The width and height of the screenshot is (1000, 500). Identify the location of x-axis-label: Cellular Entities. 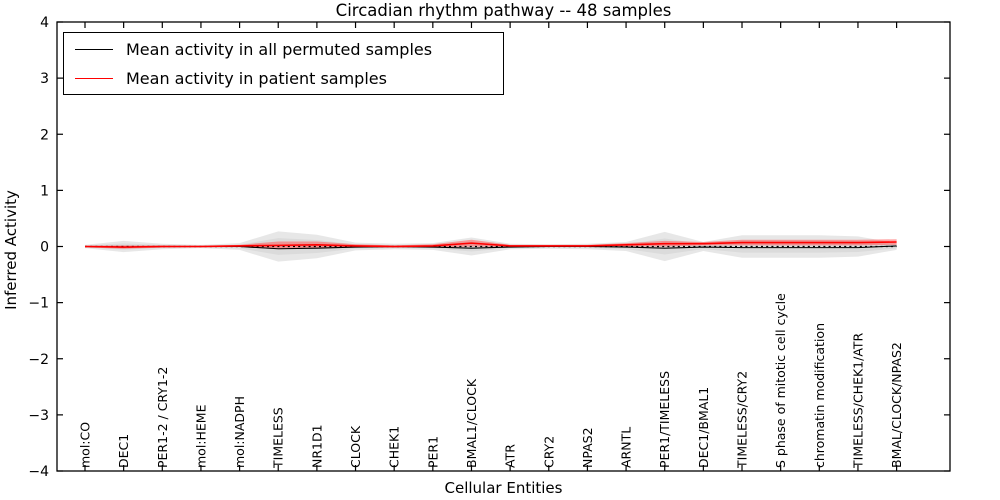
(503, 488).